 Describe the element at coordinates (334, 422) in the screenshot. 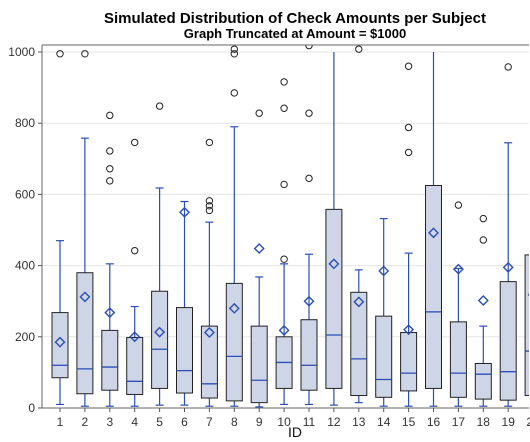

I see `x-tick-label: 12` at that location.